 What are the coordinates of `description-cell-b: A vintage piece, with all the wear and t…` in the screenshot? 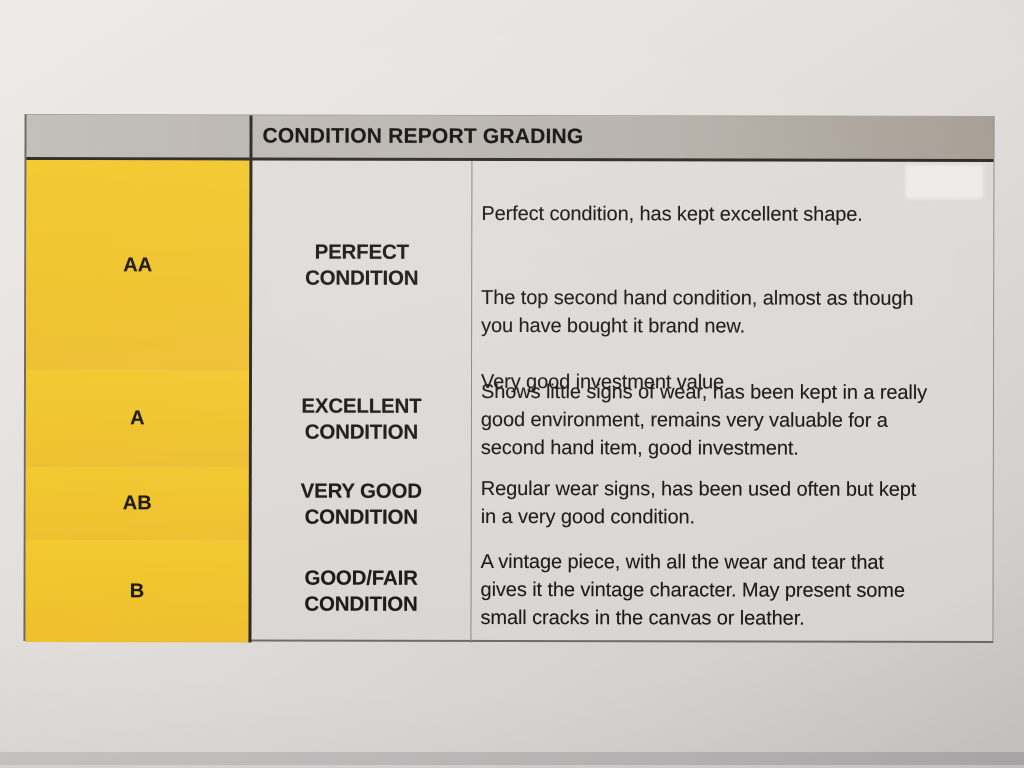 It's located at (692, 590).